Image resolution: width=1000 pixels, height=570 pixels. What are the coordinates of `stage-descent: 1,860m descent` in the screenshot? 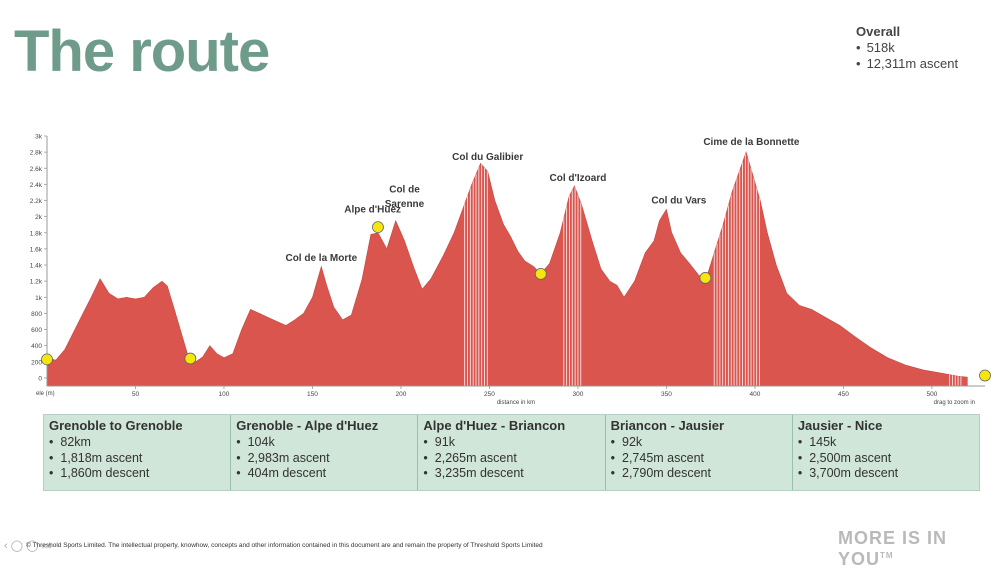 It's located at (137, 474).